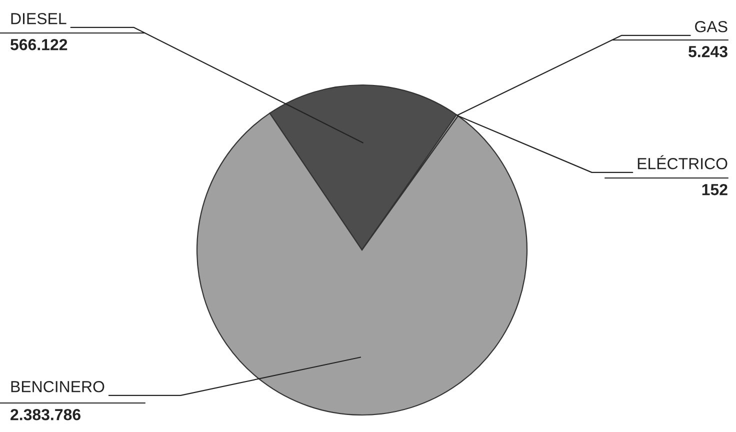 The image size is (736, 432). What do you see at coordinates (57, 386) in the screenshot?
I see `slice-label: BENCINERO` at bounding box center [57, 386].